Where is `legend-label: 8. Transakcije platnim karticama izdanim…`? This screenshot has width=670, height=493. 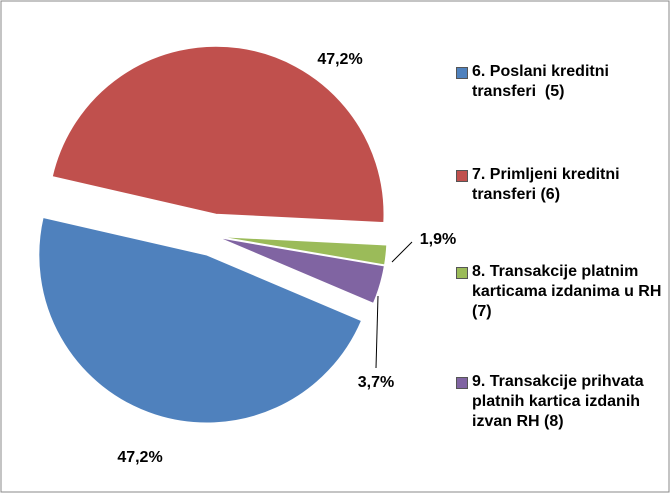 legend-label: 8. Transakcije platnim karticama izdanim… is located at coordinates (569, 291).